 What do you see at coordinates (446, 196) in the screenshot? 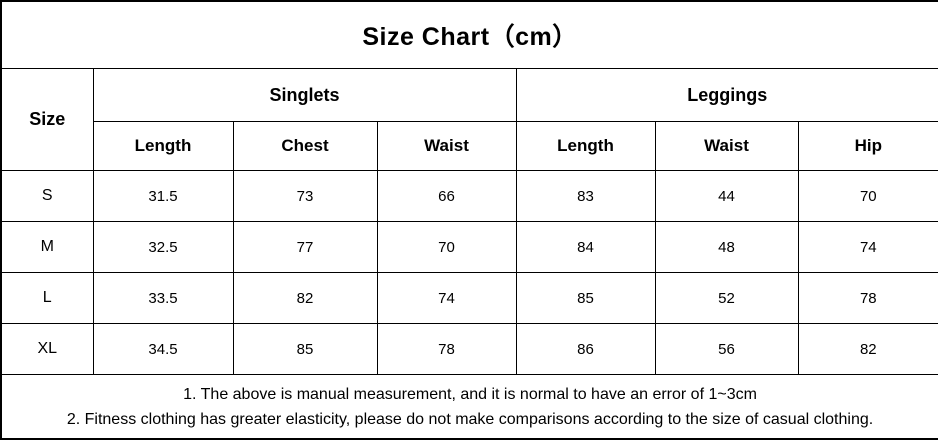
I see `cell-value: 66` at bounding box center [446, 196].